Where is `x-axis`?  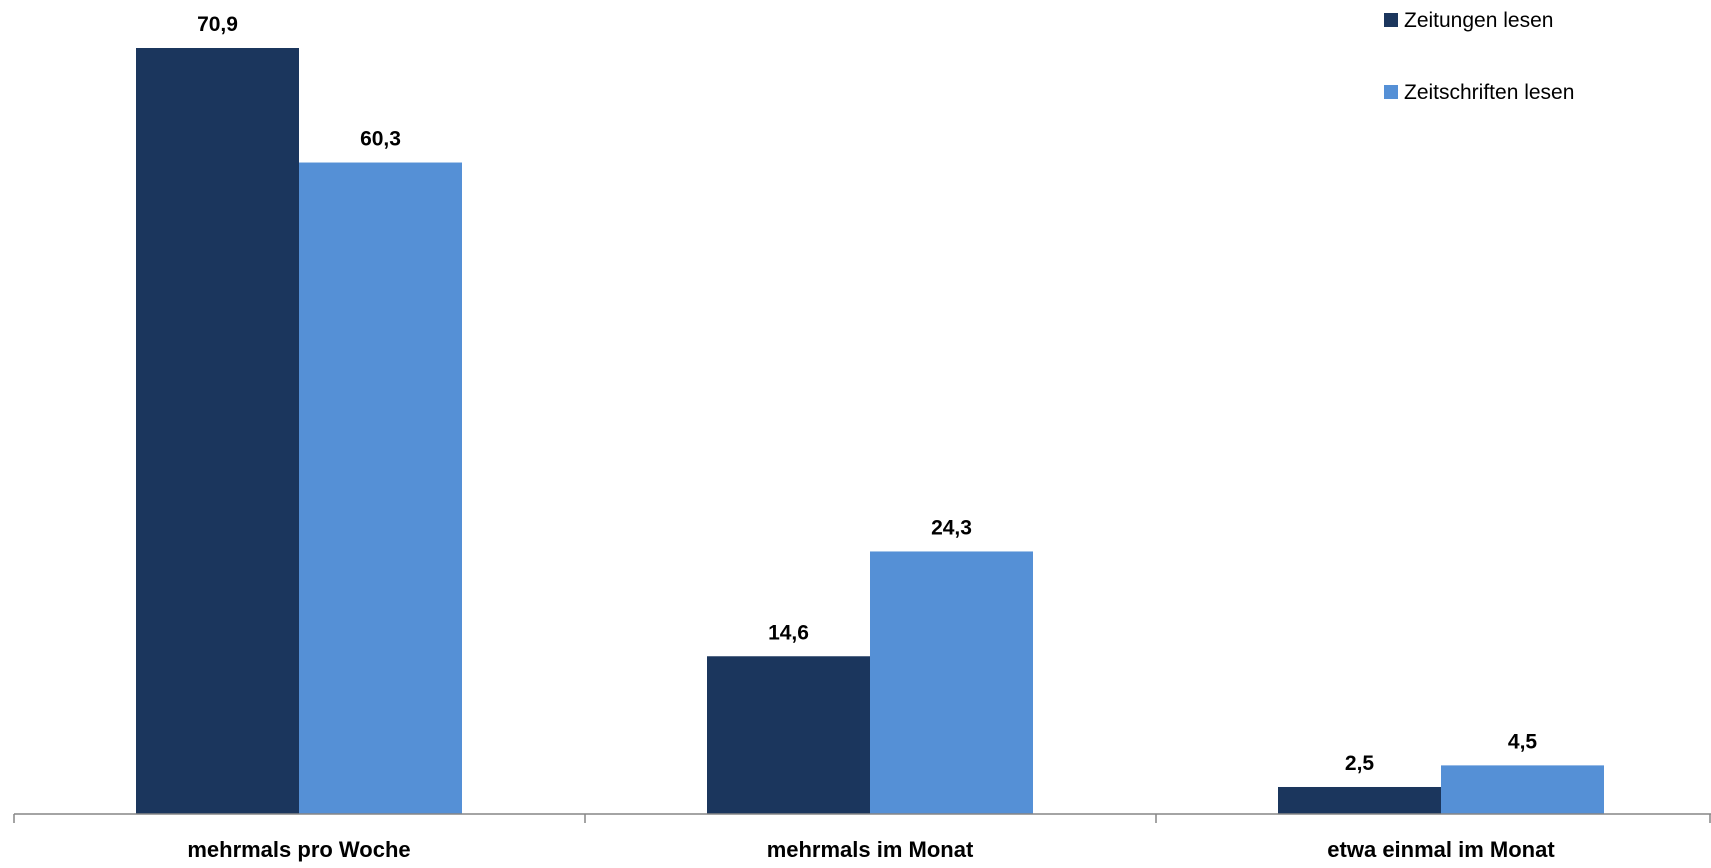
x-axis is located at coordinates (862, 818).